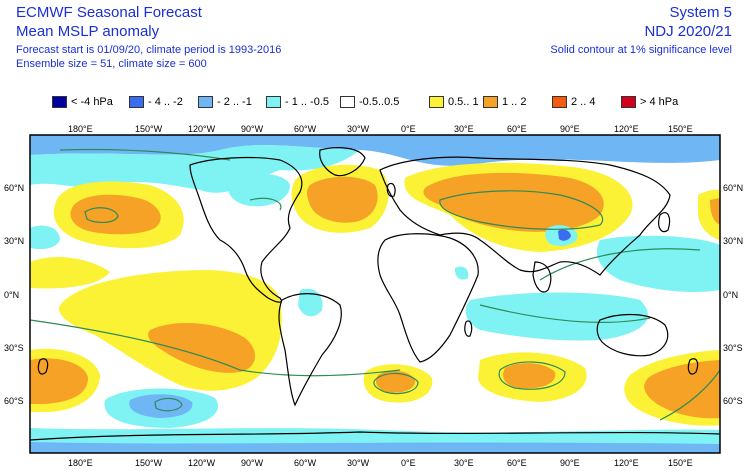 This screenshot has width=750, height=471. What do you see at coordinates (682, 389) in the screenshot?
I see `anomaly-area-tasman-orange` at bounding box center [682, 389].